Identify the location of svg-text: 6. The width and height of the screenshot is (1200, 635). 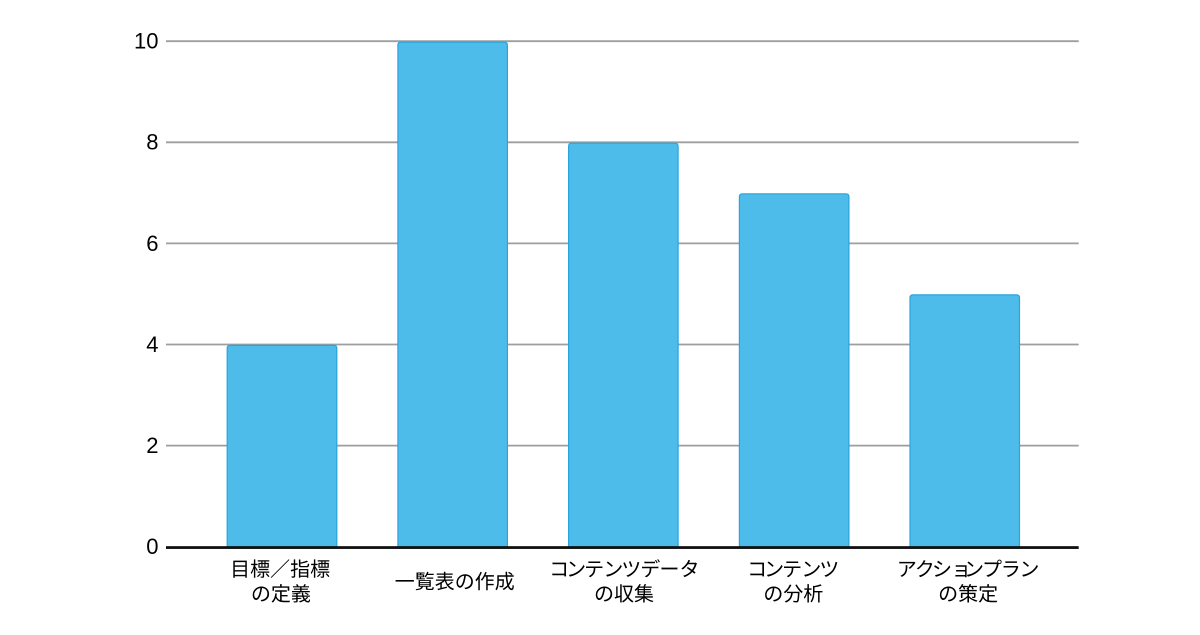
(152, 243).